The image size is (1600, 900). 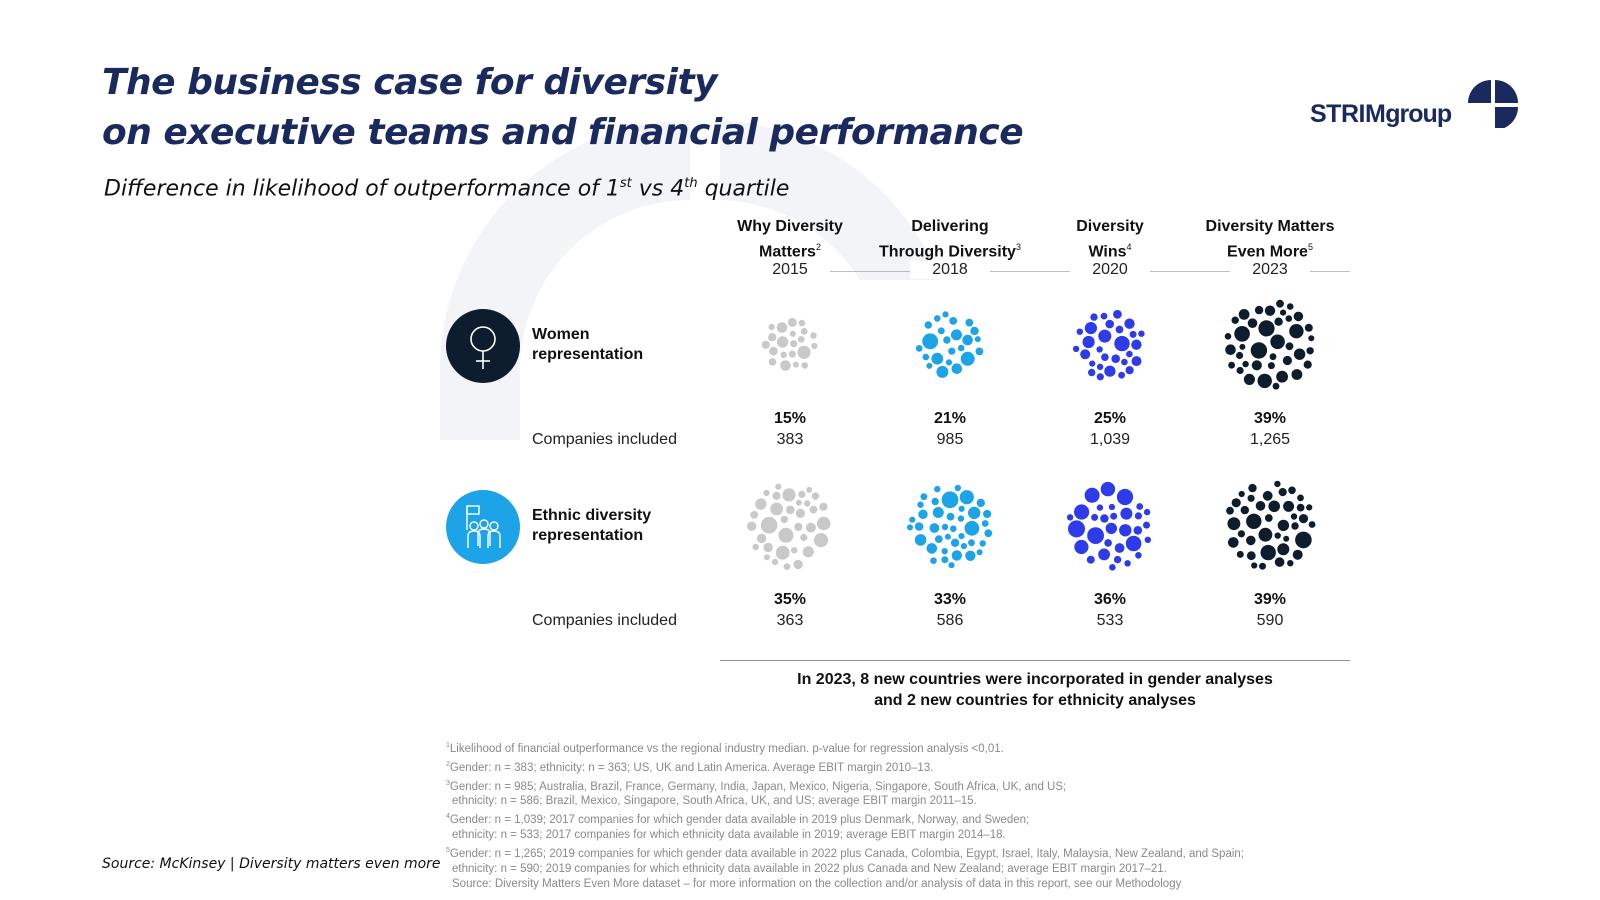 What do you see at coordinates (950, 620) in the screenshot?
I see `companies-count: 586` at bounding box center [950, 620].